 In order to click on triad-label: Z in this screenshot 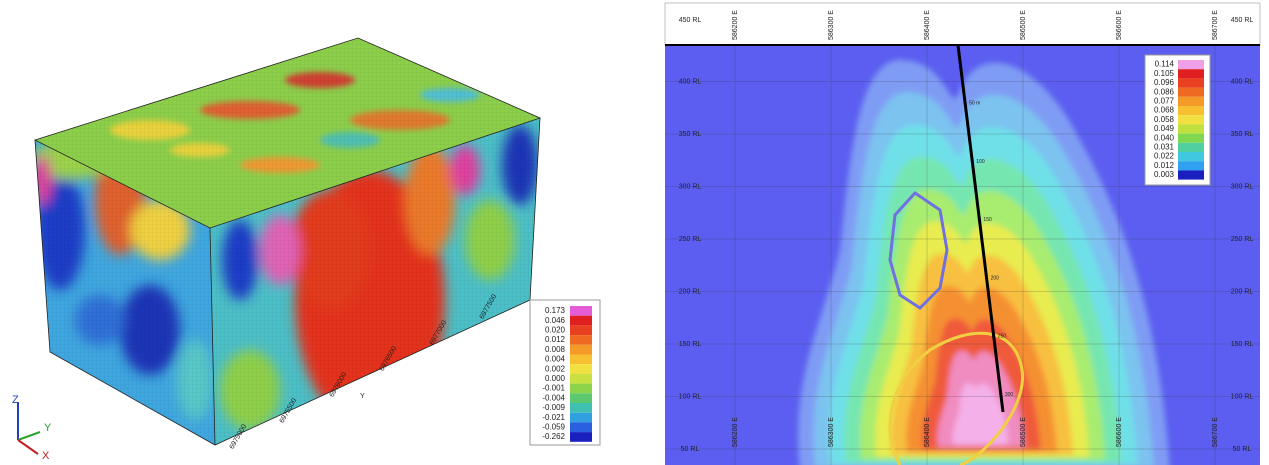, I will do `click(15, 400)`.